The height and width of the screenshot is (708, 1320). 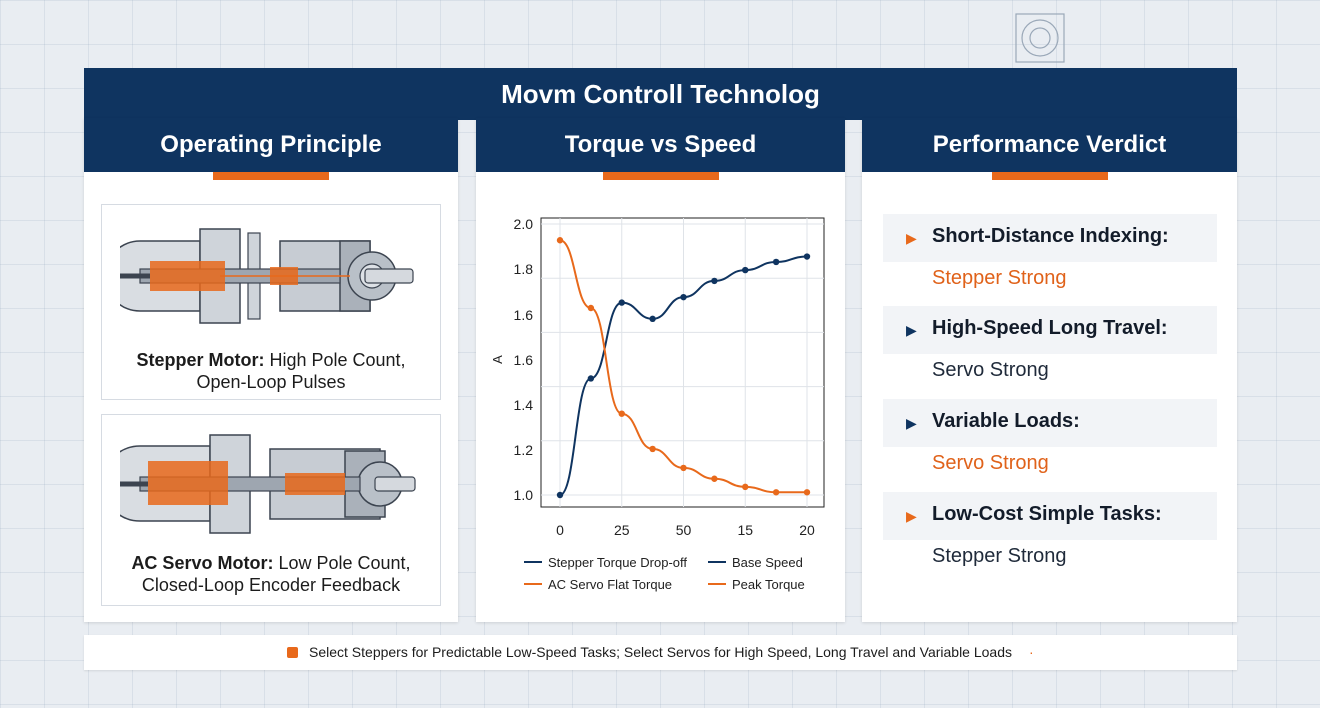 I want to click on verdict-item: ▶ Short-Distance Indexing: Stepper Strong, so click(x=1050, y=251).